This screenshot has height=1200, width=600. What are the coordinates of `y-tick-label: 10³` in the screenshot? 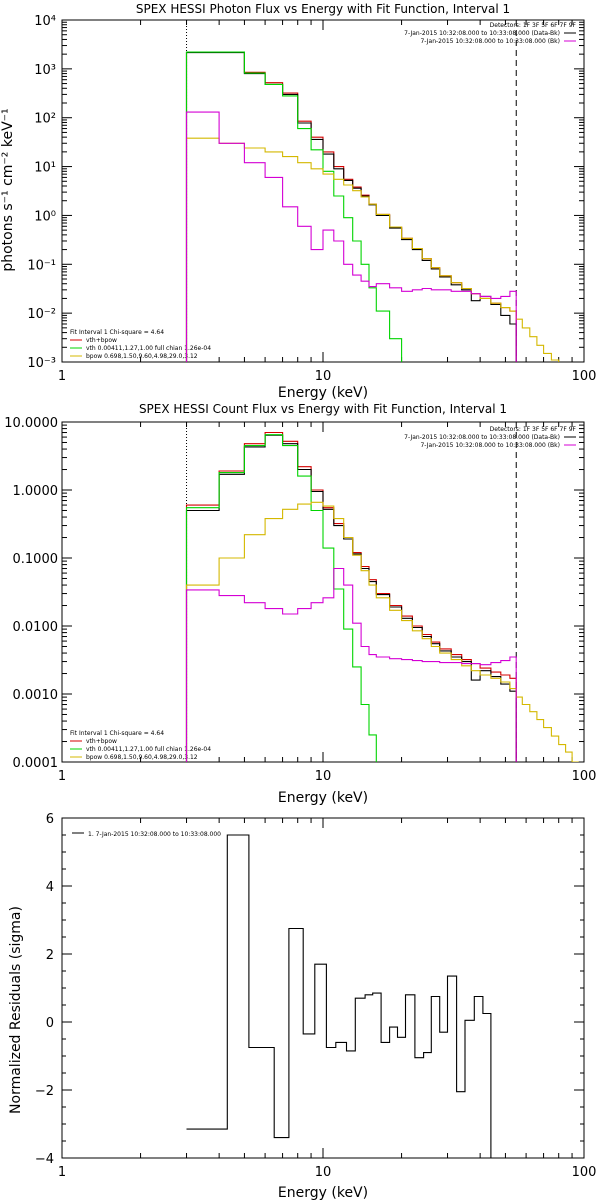 It's located at (45, 70).